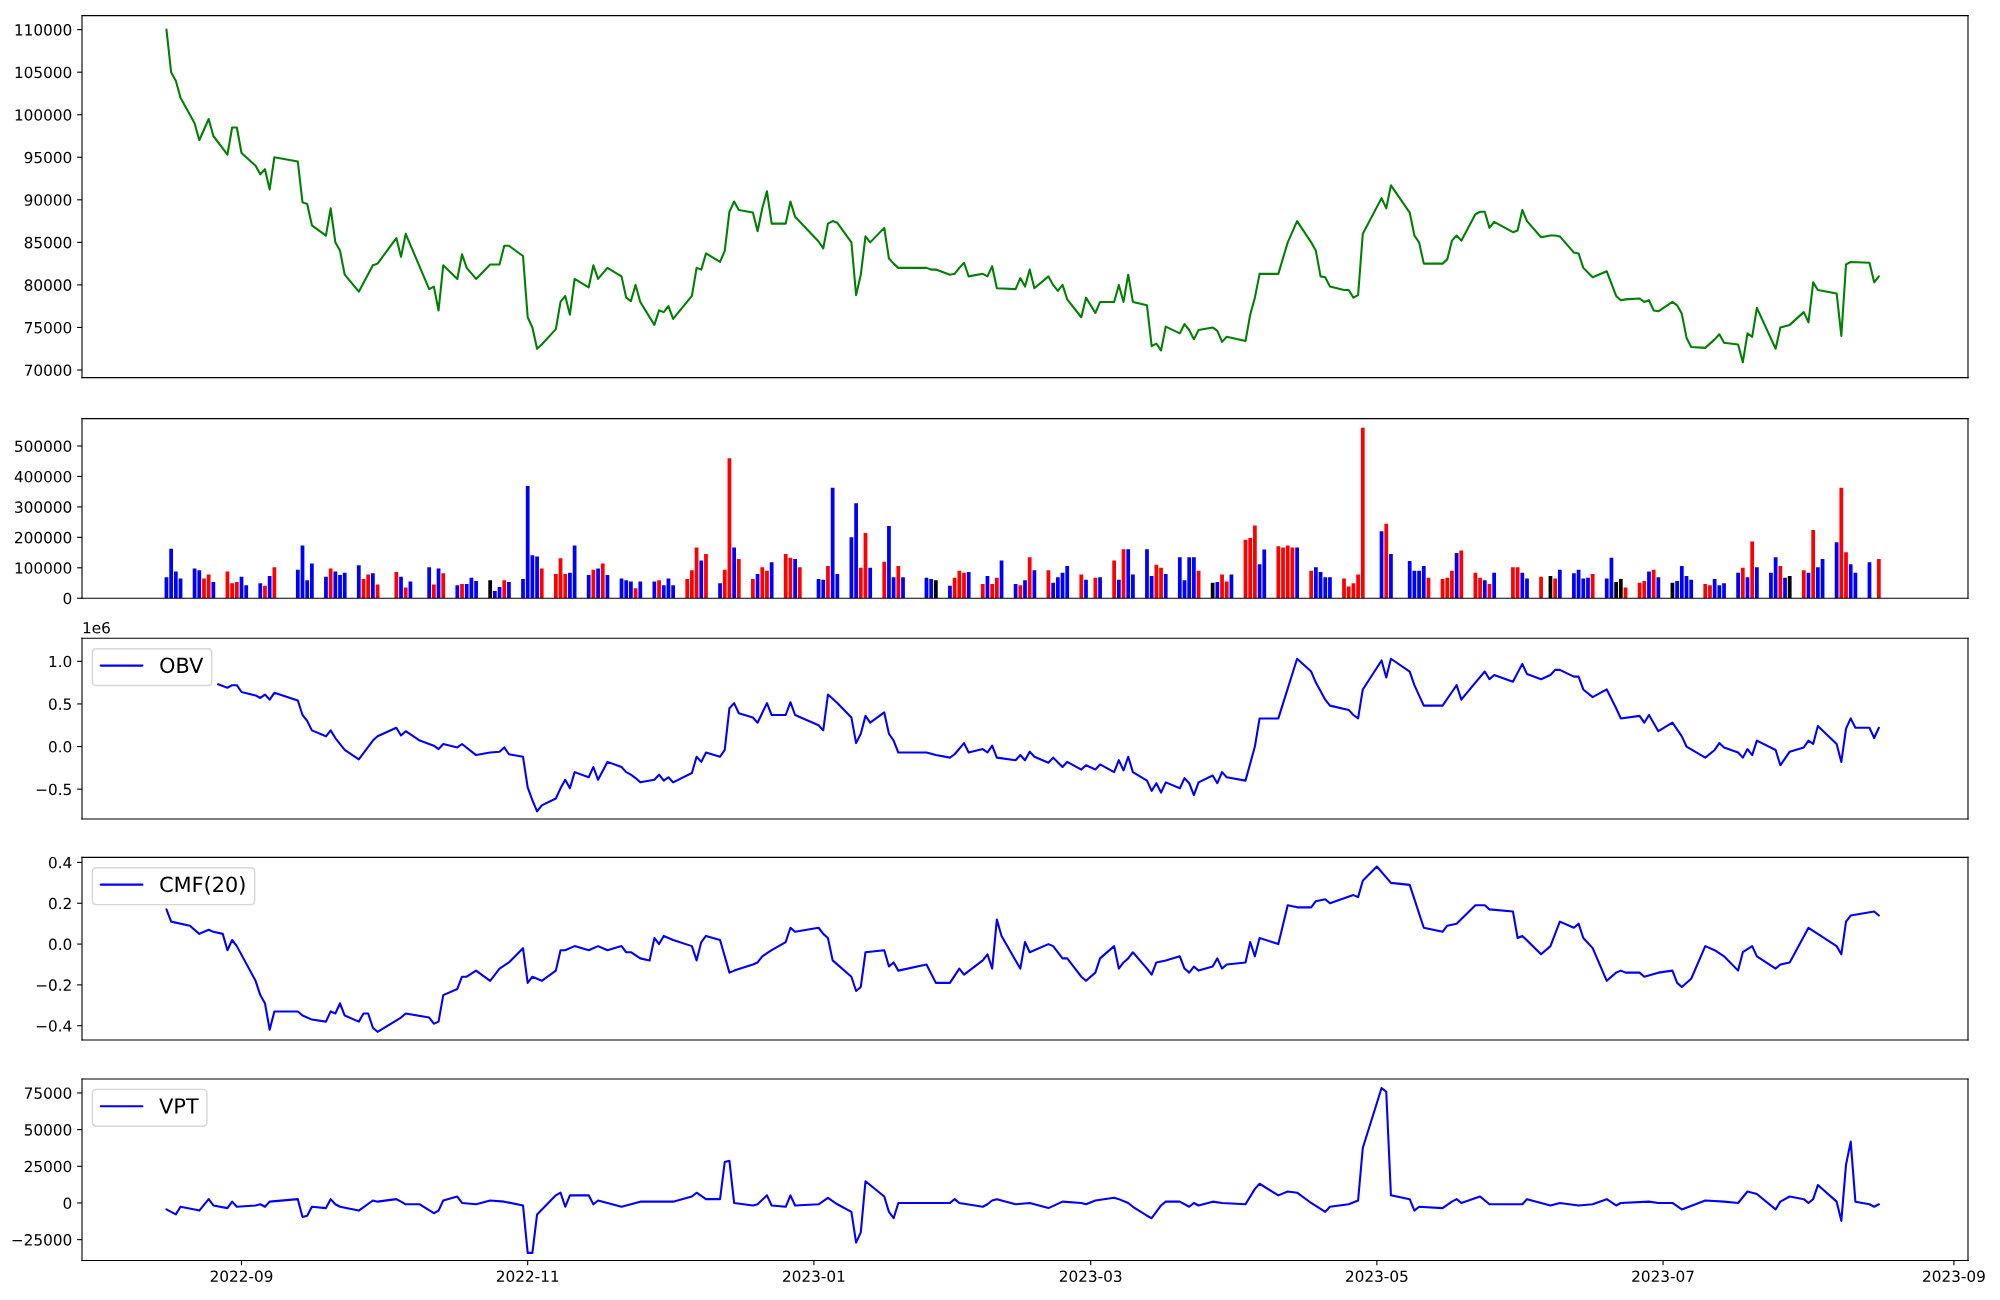 The height and width of the screenshot is (1300, 2000). Describe the element at coordinates (48, 285) in the screenshot. I see `y-tick-label: 80000` at that location.